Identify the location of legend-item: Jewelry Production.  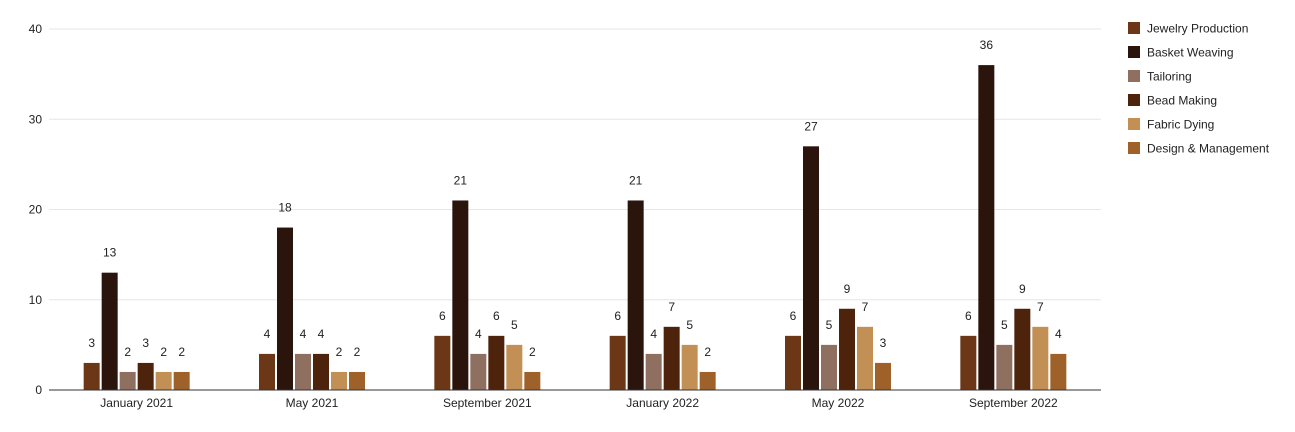
(1188, 29).